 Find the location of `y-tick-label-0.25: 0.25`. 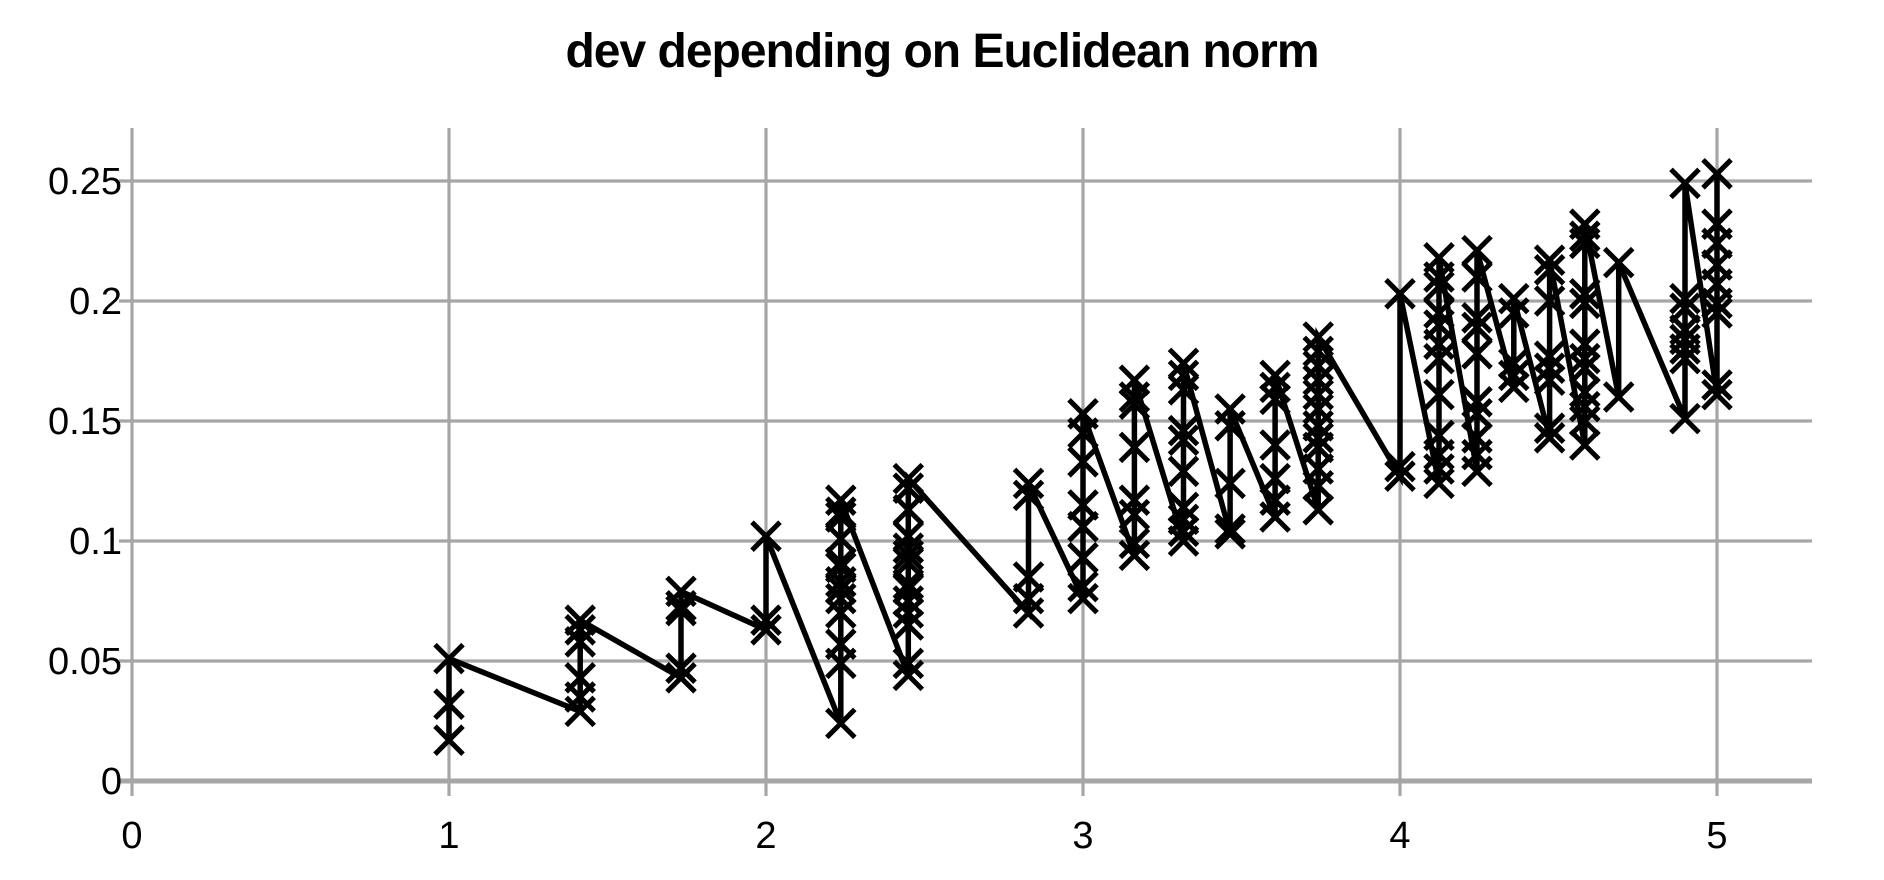

y-tick-label-0.25: 0.25 is located at coordinates (85, 182).